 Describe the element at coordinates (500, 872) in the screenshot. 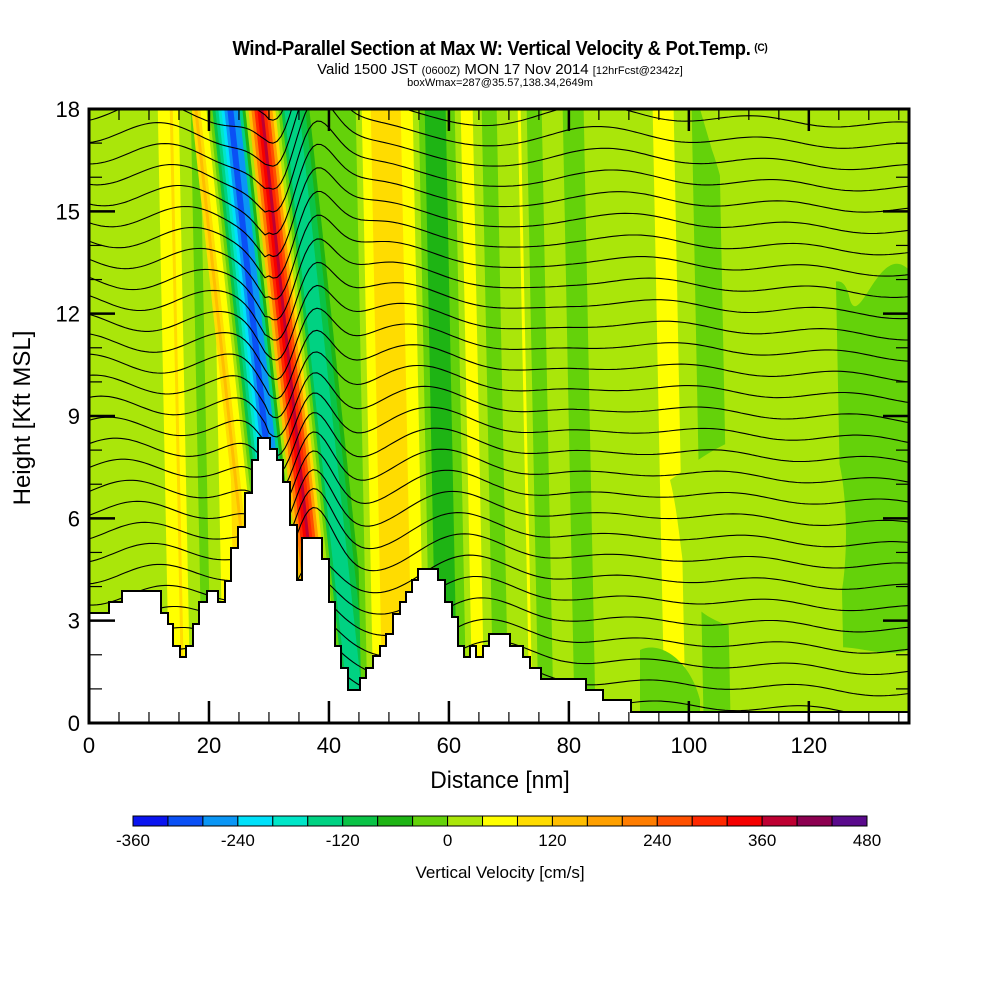

I see `colorbar-label: Vertical Velocity [cm/s]` at that location.